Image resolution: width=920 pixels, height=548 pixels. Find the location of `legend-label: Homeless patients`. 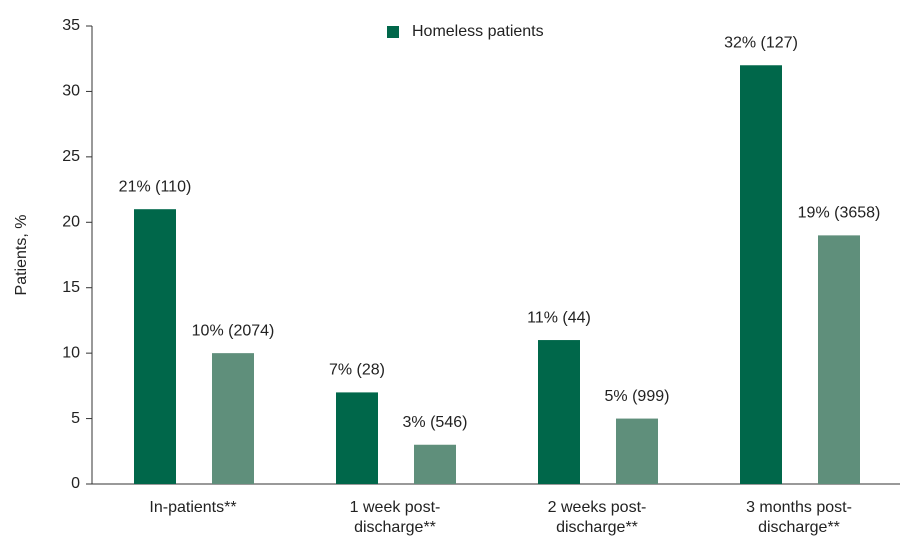

legend-label: Homeless patients is located at coordinates (478, 31).